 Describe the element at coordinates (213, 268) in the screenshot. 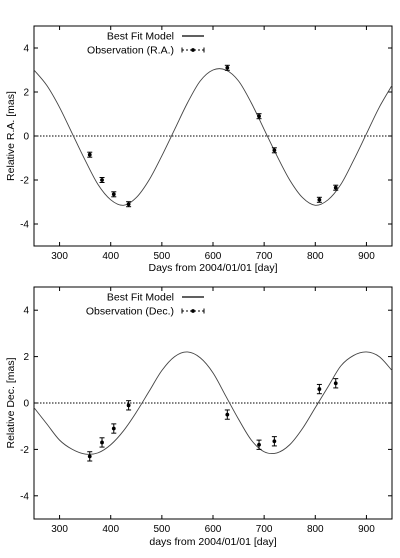

I see `ra-x-axis-title: Days from 2004/01/01 [day]` at that location.